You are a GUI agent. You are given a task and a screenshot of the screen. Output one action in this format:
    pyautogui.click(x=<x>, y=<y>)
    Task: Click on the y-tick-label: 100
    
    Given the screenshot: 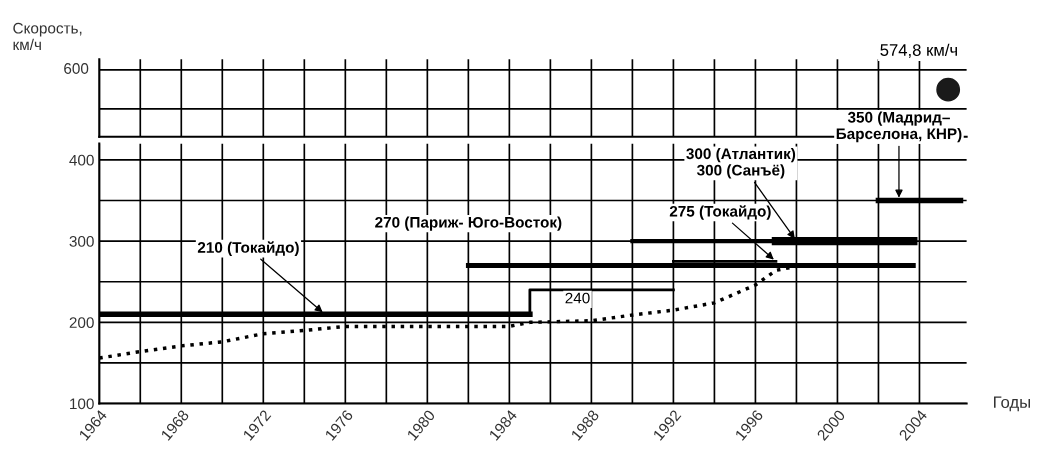 What is the action you would take?
    pyautogui.click(x=82, y=404)
    